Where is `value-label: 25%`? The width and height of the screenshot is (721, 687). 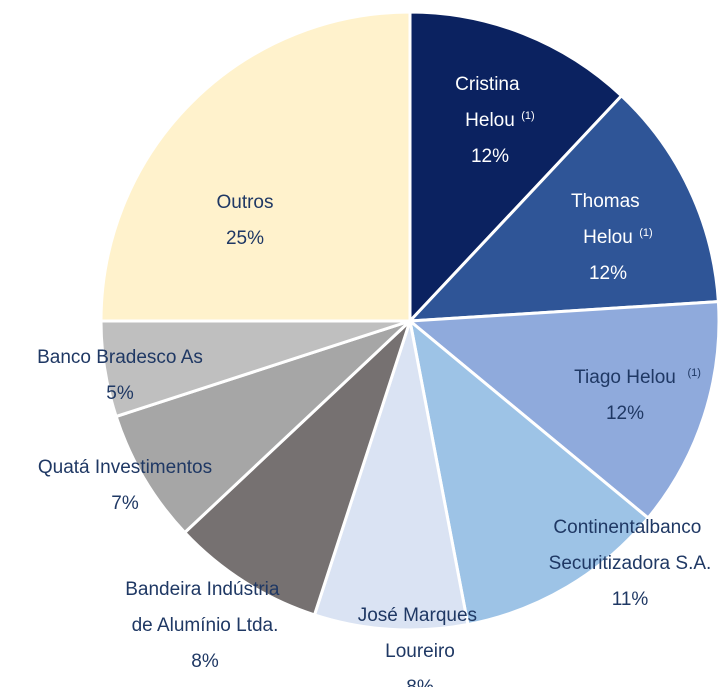
value-label: 25% is located at coordinates (245, 238).